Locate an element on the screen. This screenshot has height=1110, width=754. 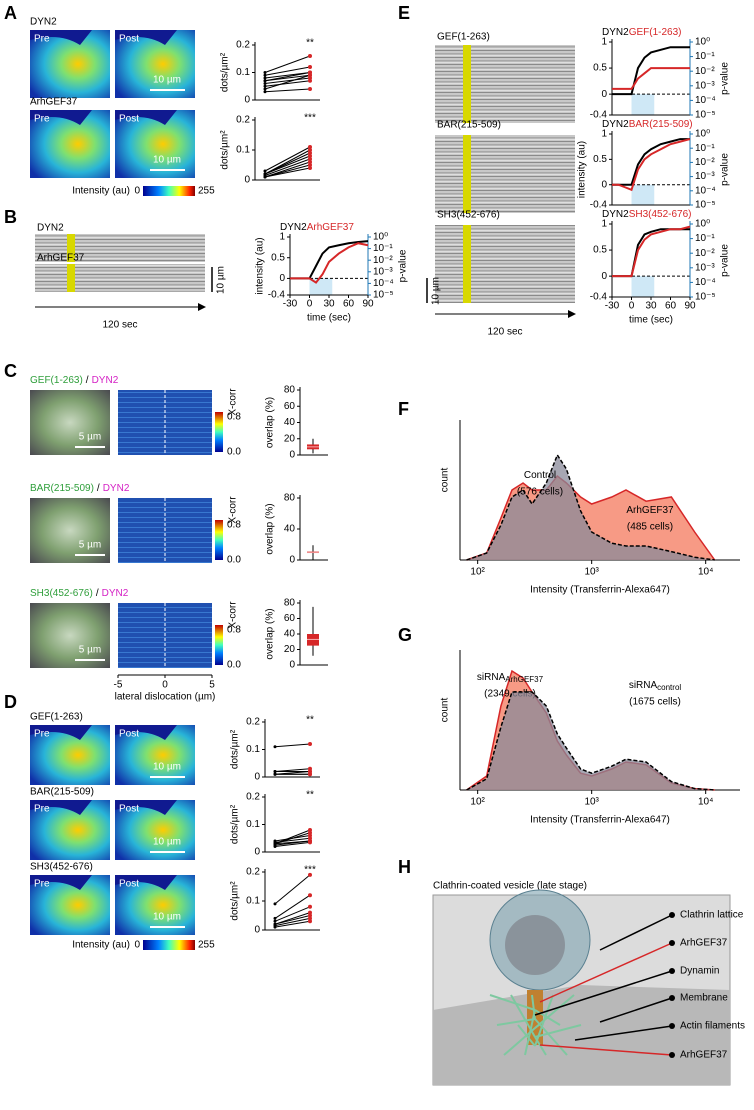
panel-letter: C is located at coordinates (10, 371).